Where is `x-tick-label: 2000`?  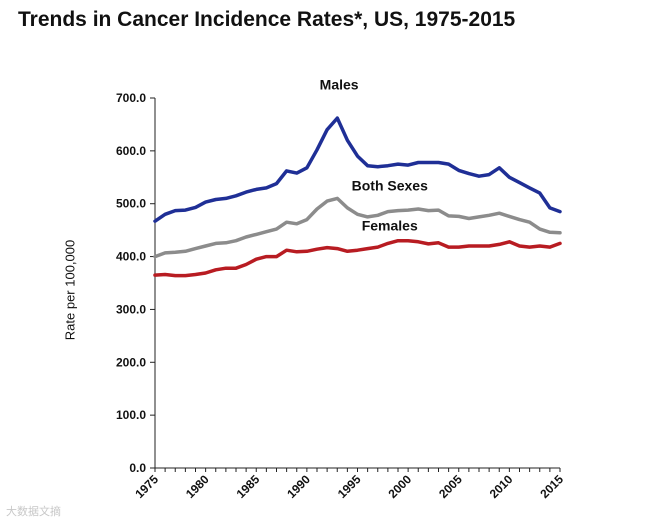
x-tick-label: 2000 is located at coordinates (399, 486).